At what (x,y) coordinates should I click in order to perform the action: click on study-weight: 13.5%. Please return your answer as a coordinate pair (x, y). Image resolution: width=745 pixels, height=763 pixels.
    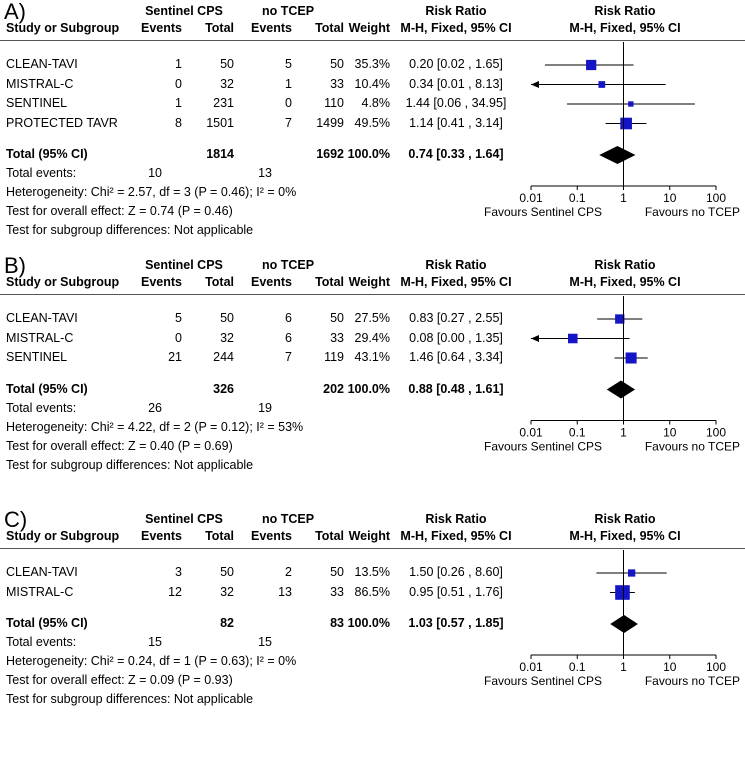
    Looking at the image, I should click on (372, 572).